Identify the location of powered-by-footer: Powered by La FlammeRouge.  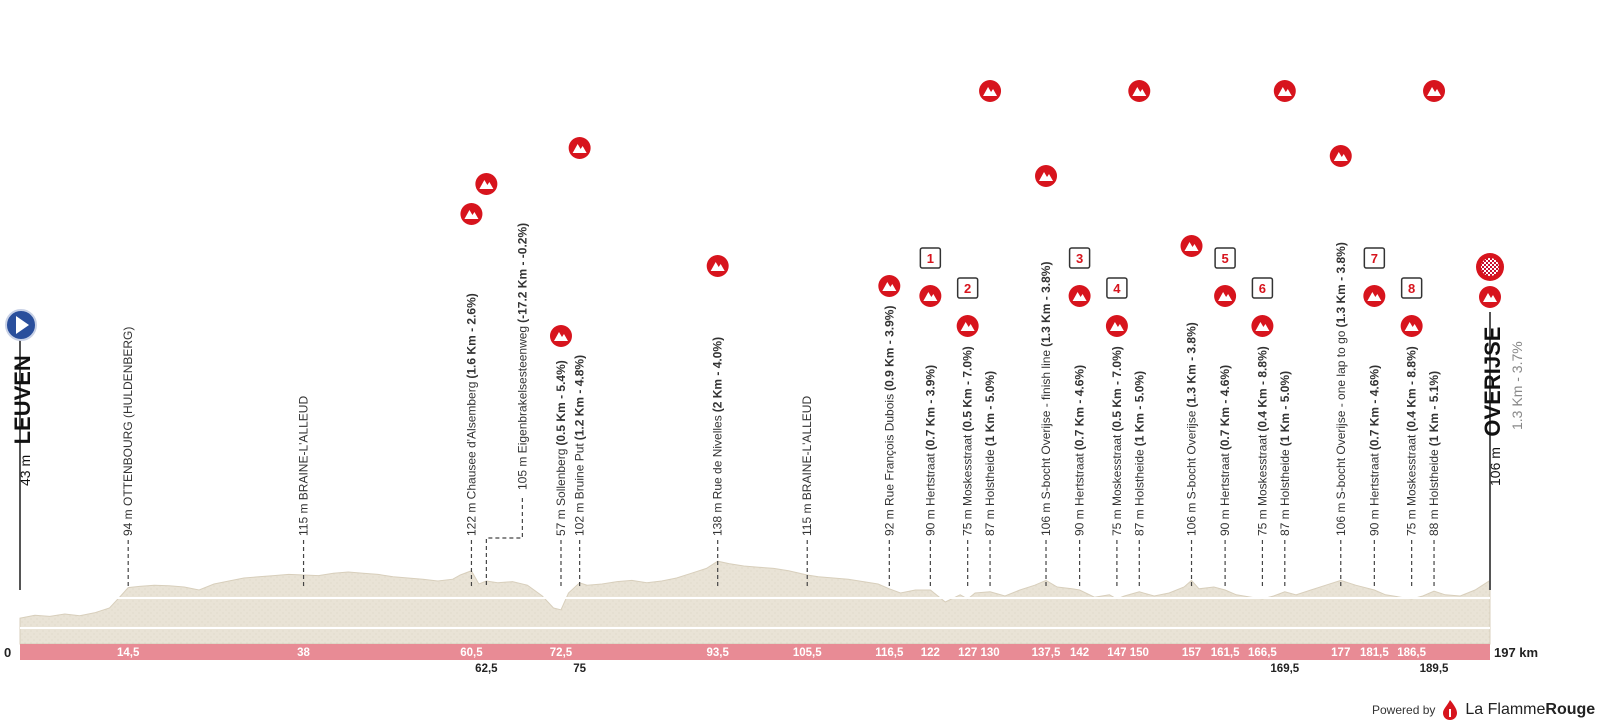
(1483, 710).